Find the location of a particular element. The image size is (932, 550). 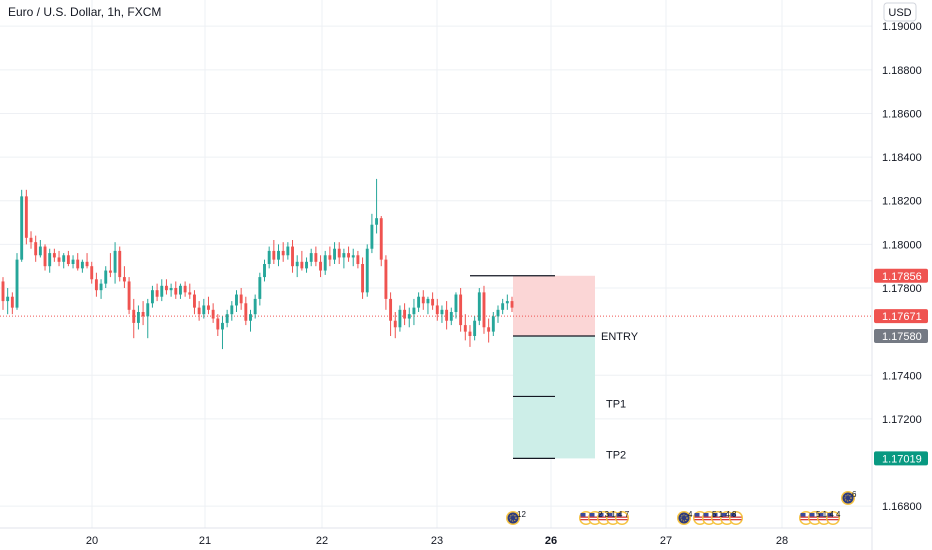

stop-loss-zone is located at coordinates (554, 305).